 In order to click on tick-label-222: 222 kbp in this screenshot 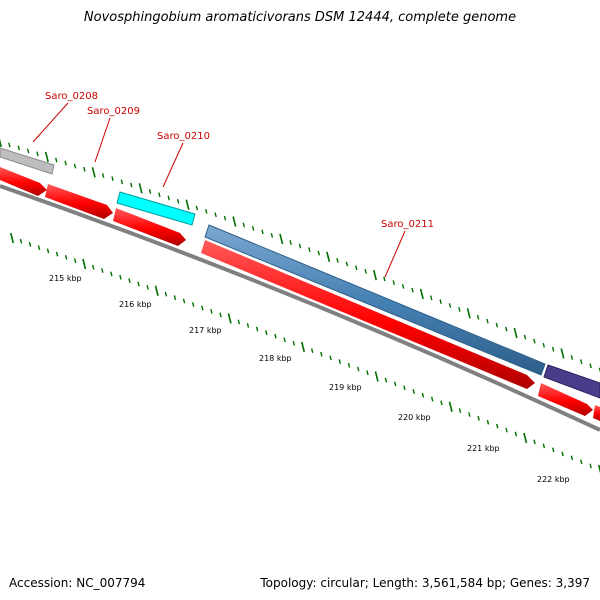, I will do `click(553, 479)`.